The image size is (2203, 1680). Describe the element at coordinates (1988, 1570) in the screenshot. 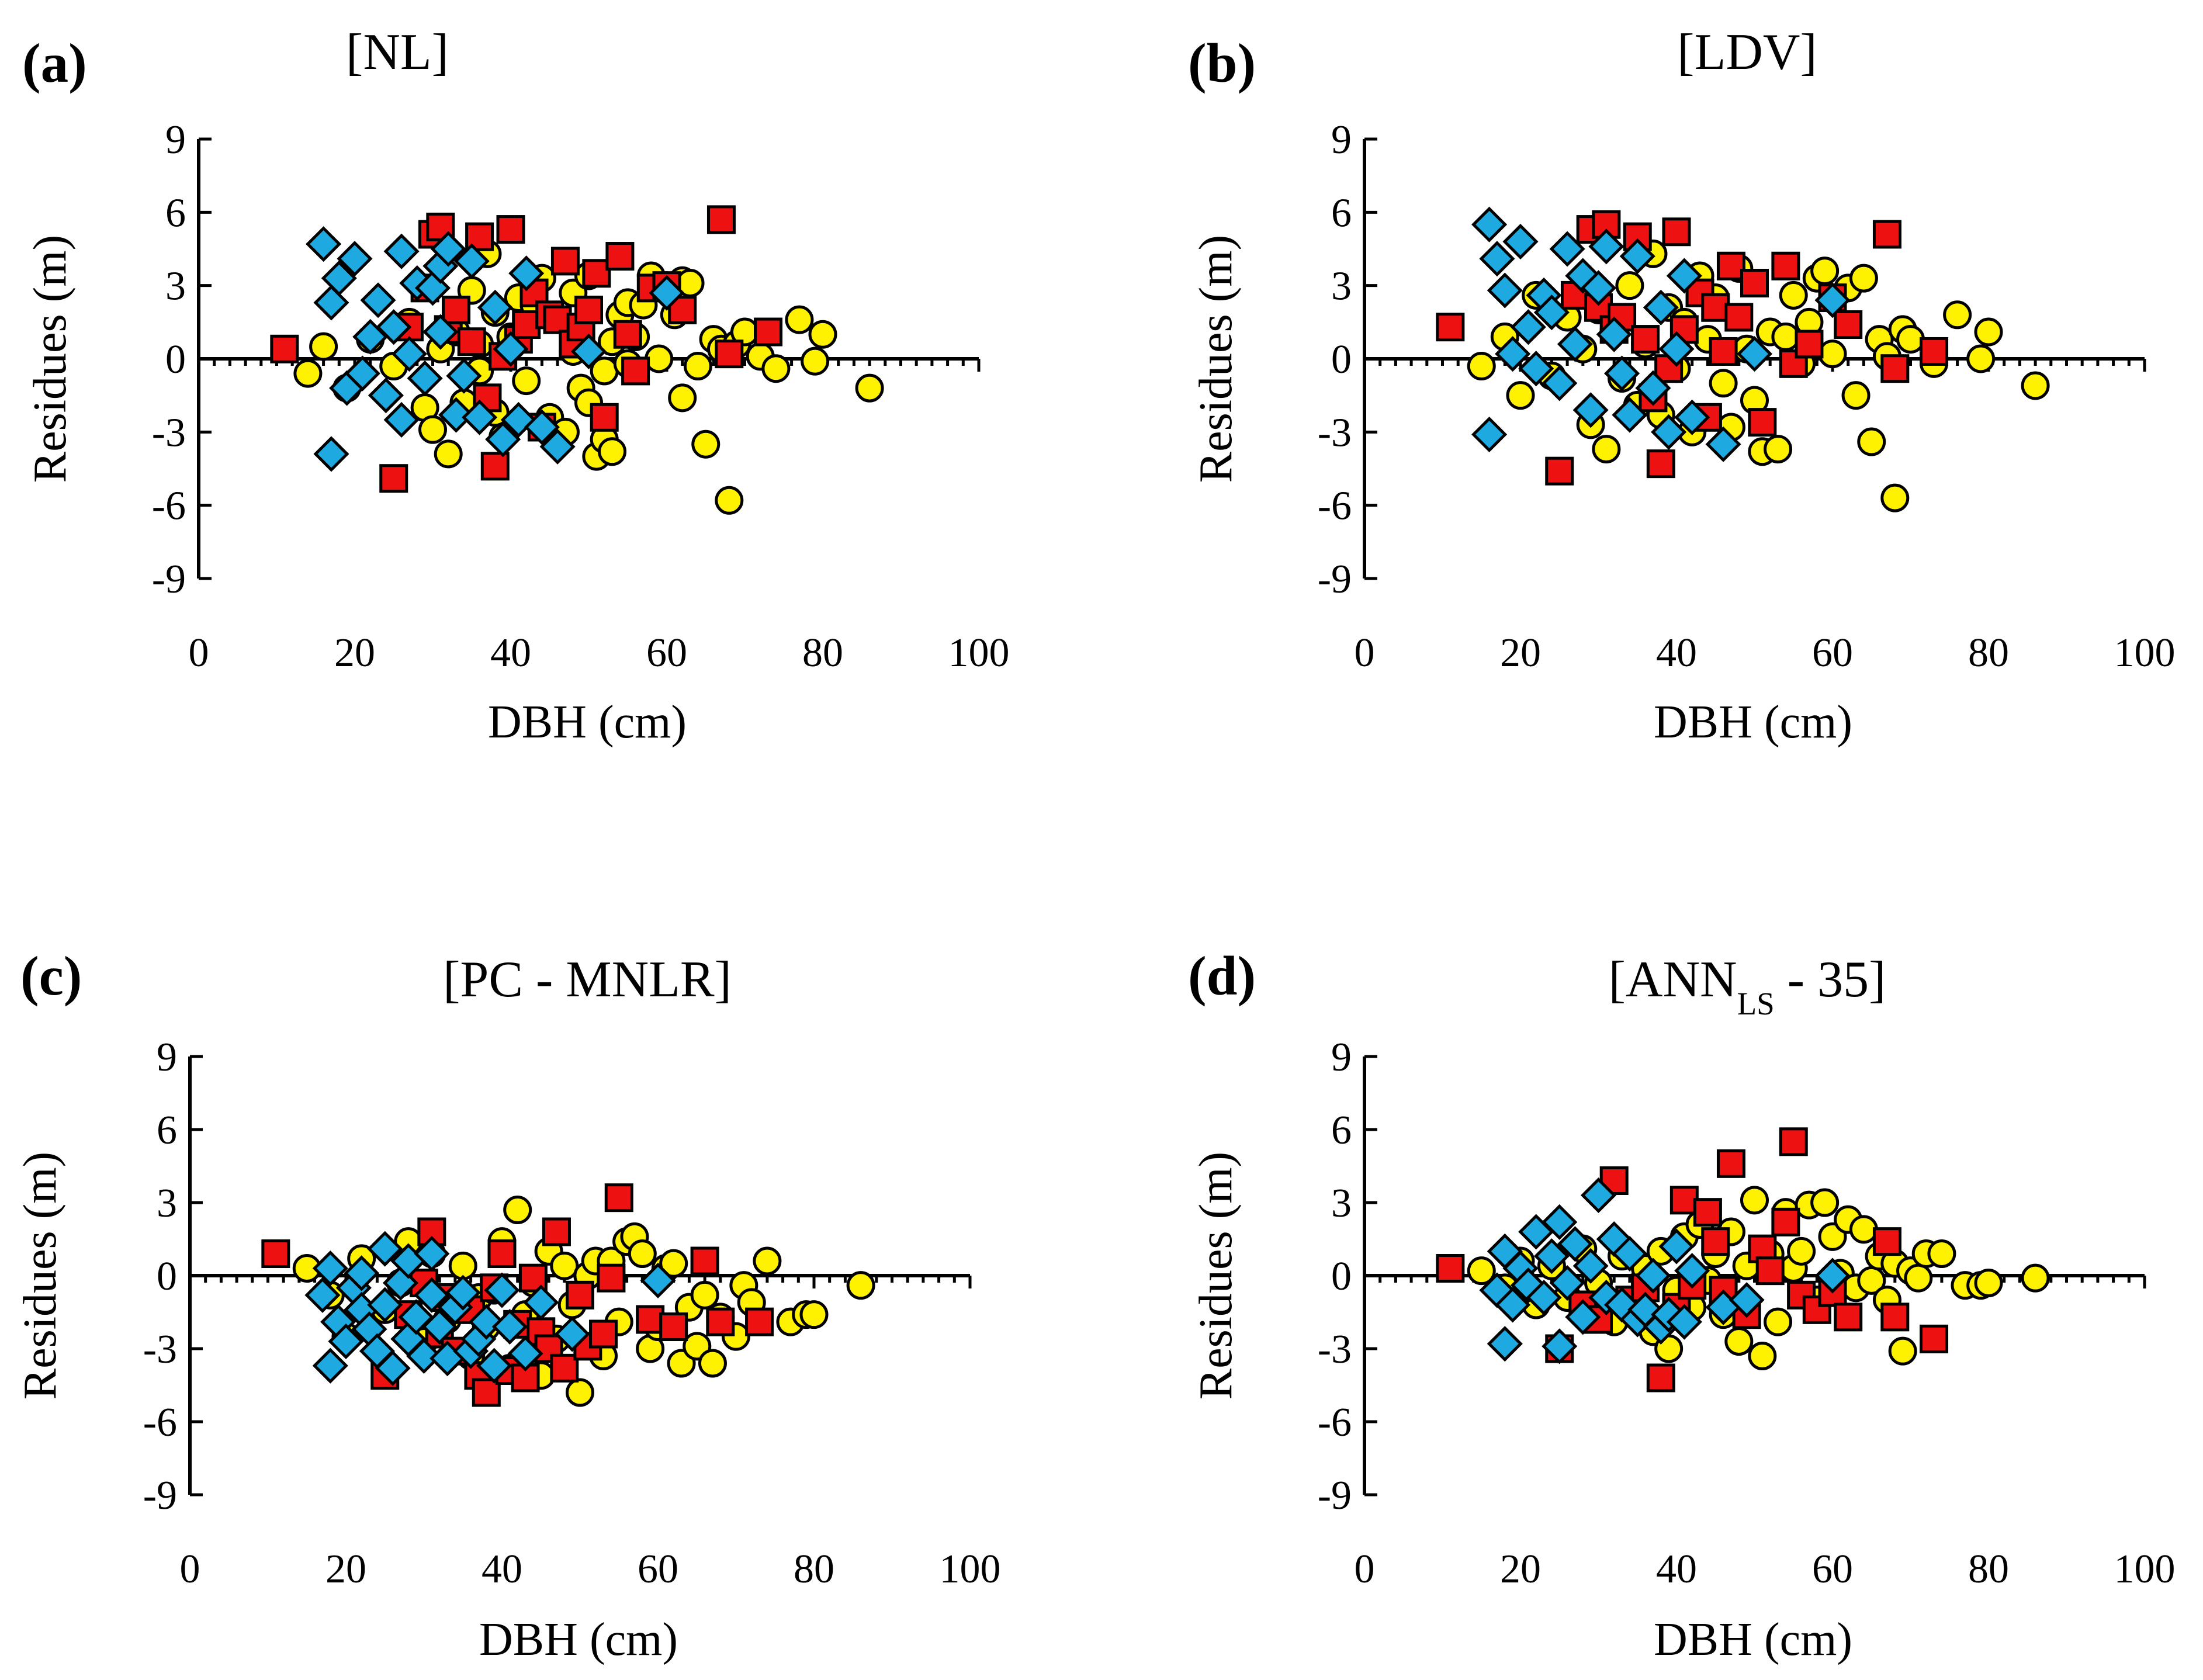

I see `x-tick-label: 80` at that location.